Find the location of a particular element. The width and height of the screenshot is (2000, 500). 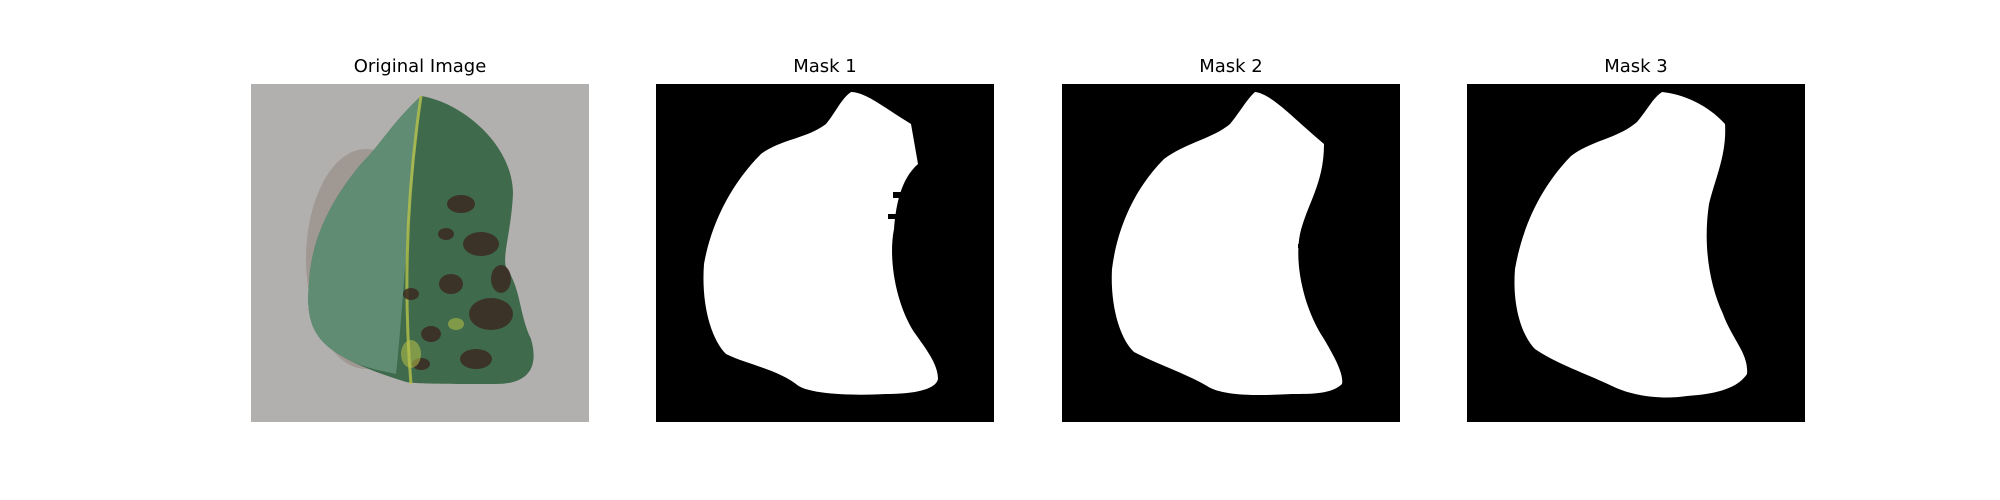

panel-mask-2: Mask 2 is located at coordinates (1231, 237).